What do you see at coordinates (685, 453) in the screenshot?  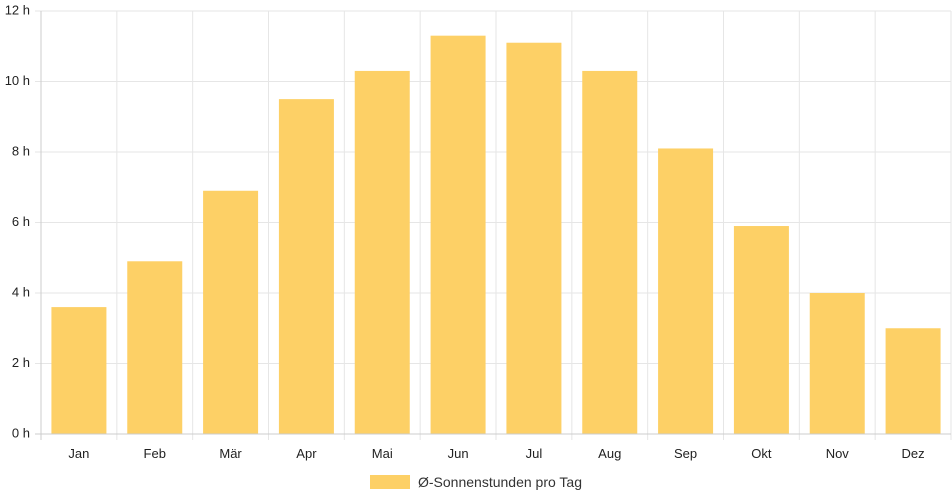 I see `x-tick-label: Sep` at bounding box center [685, 453].